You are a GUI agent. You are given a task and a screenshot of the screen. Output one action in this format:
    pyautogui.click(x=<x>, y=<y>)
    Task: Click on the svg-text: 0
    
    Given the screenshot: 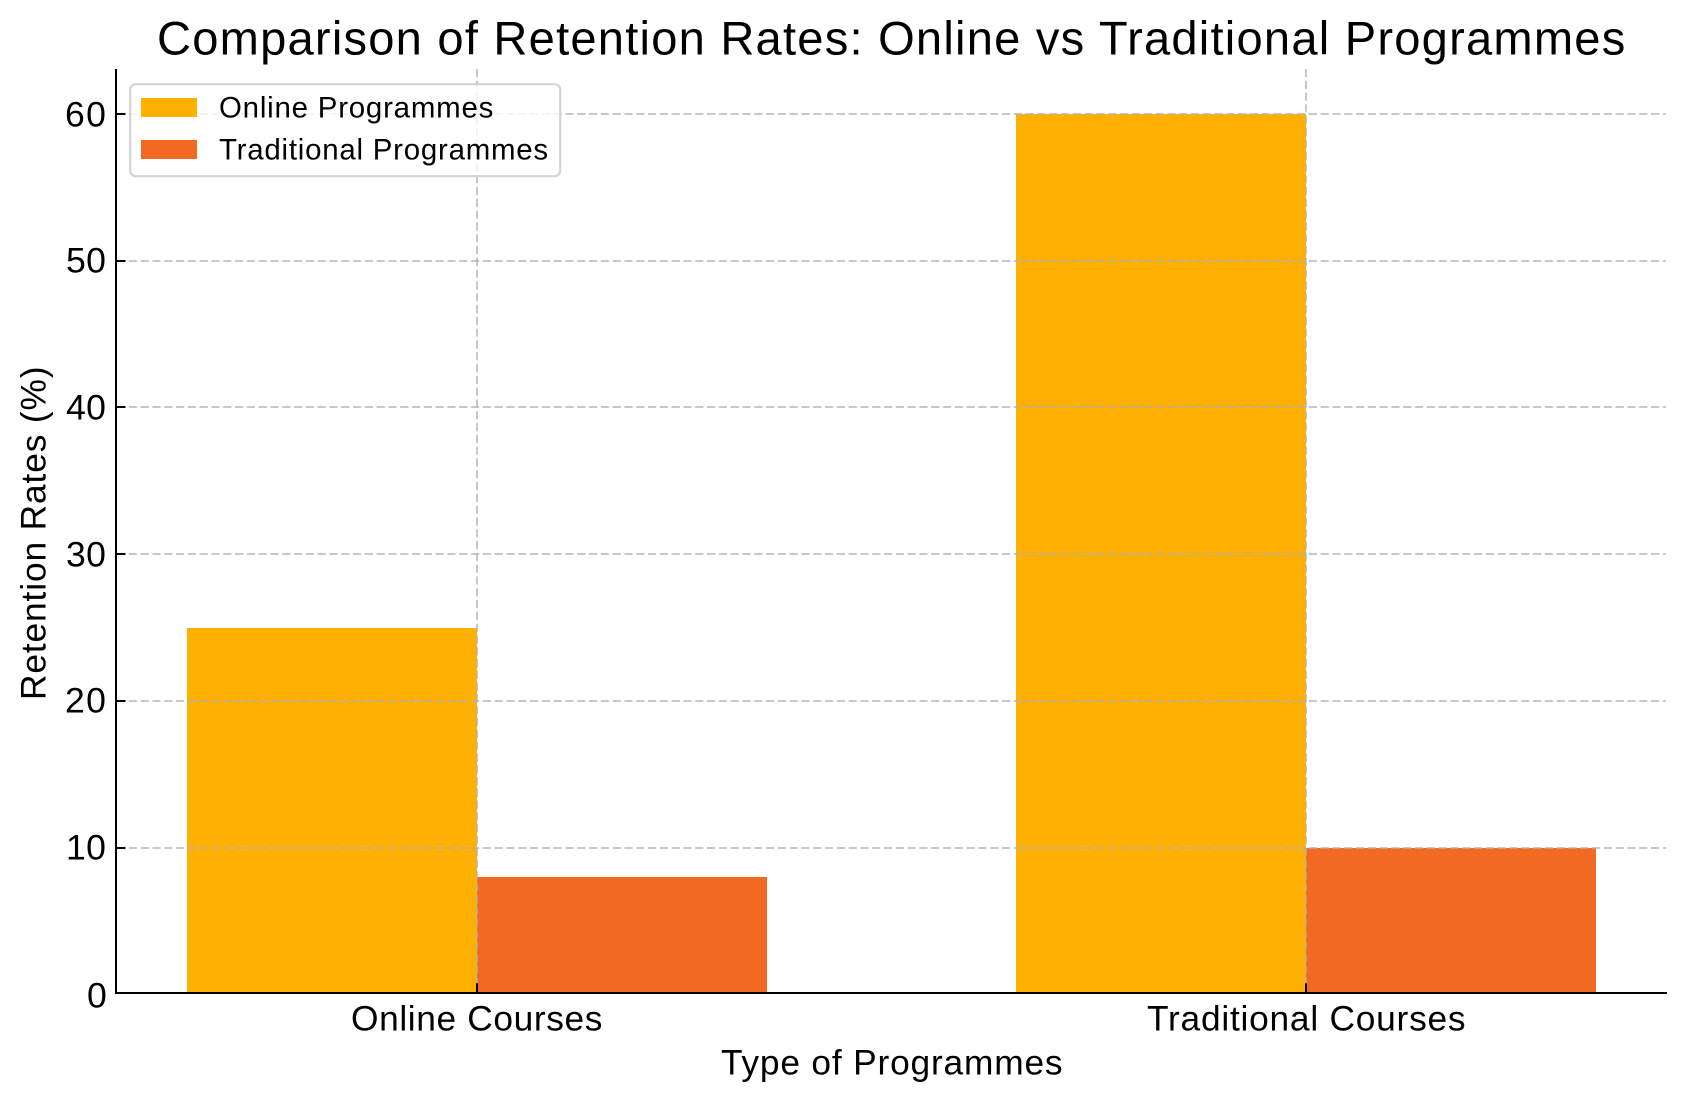 What is the action you would take?
    pyautogui.click(x=97, y=995)
    